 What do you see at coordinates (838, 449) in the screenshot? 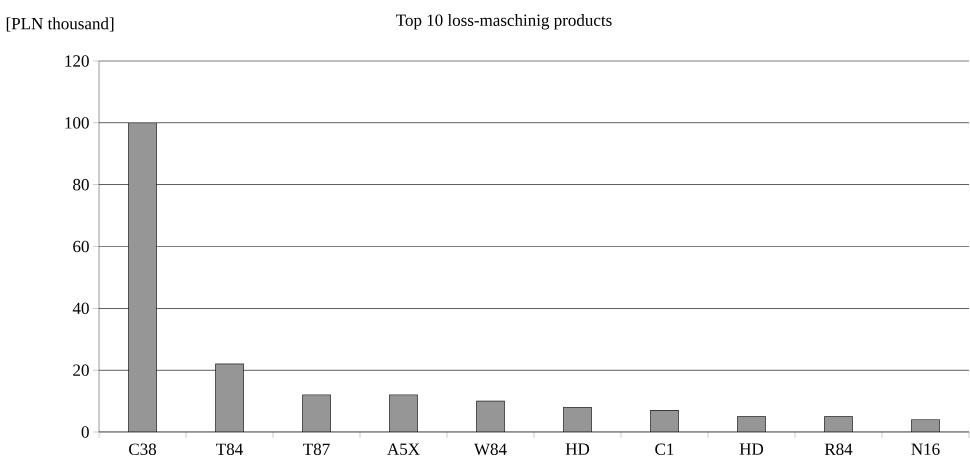
I see `x-tick-label: R84` at bounding box center [838, 449].